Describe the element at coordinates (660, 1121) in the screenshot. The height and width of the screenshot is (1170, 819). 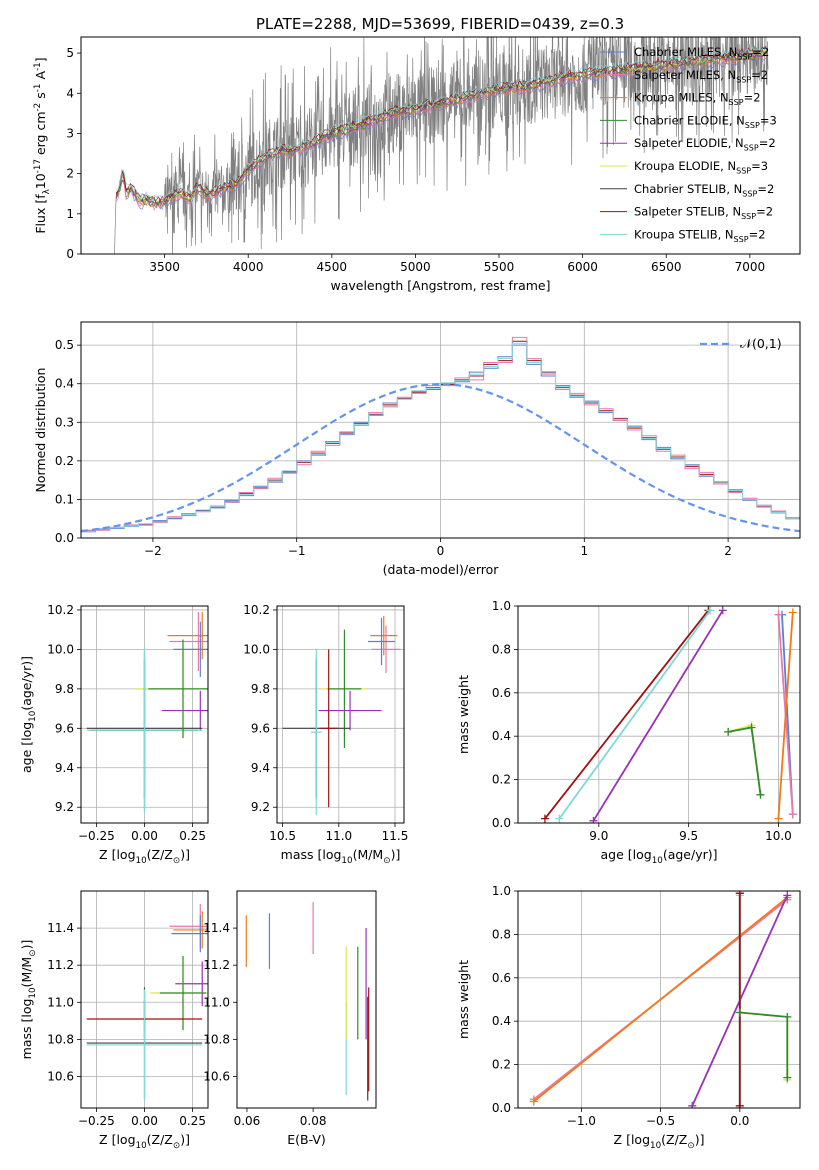
I see `x-tick-label: −0.5` at that location.